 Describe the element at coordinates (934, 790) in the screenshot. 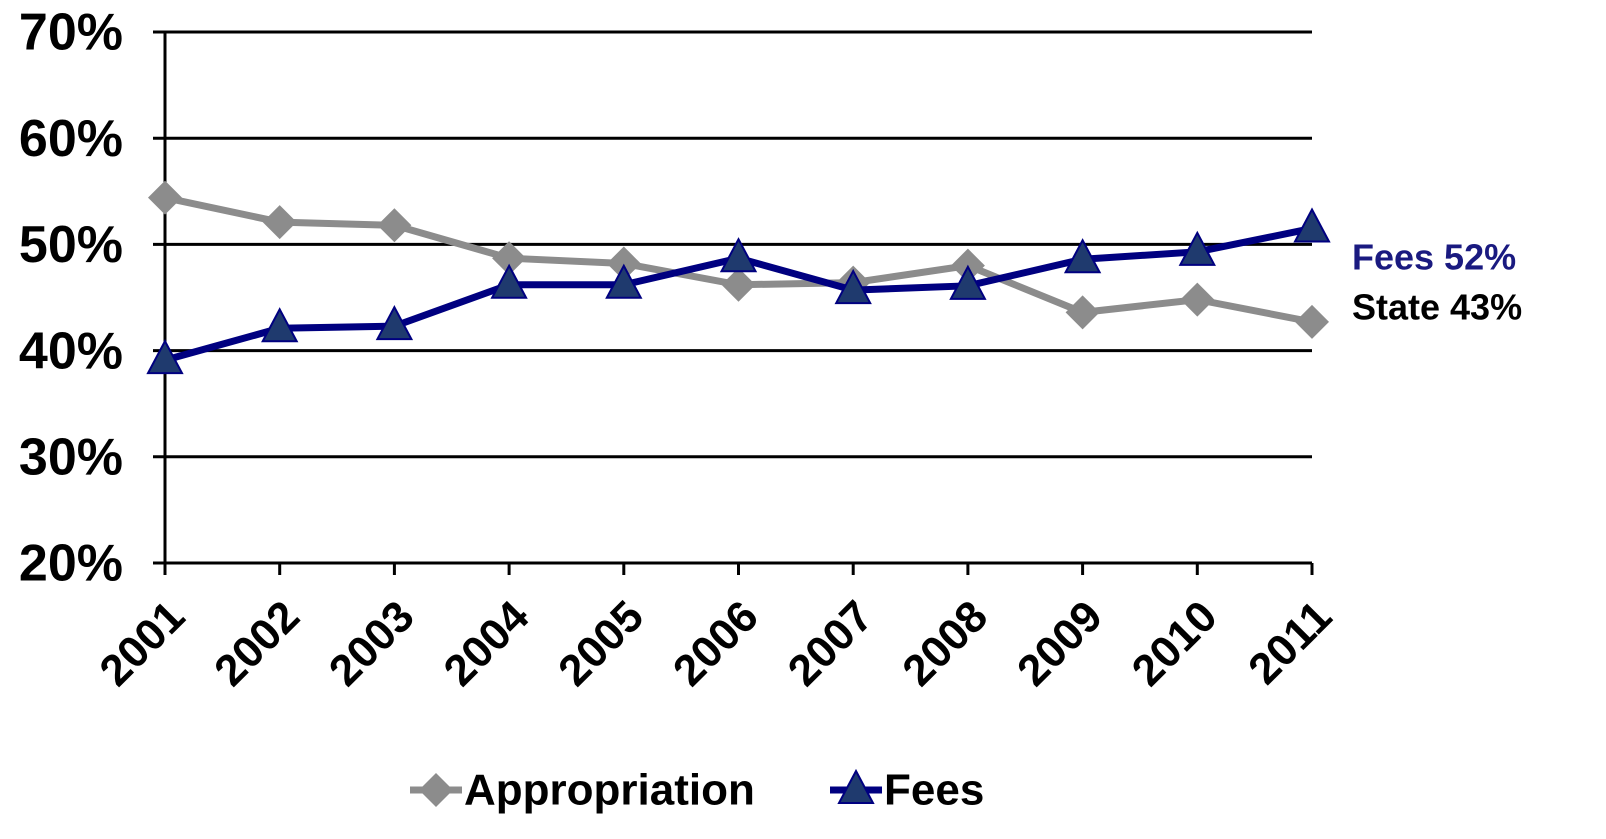

I see `legend-label: Fees` at that location.